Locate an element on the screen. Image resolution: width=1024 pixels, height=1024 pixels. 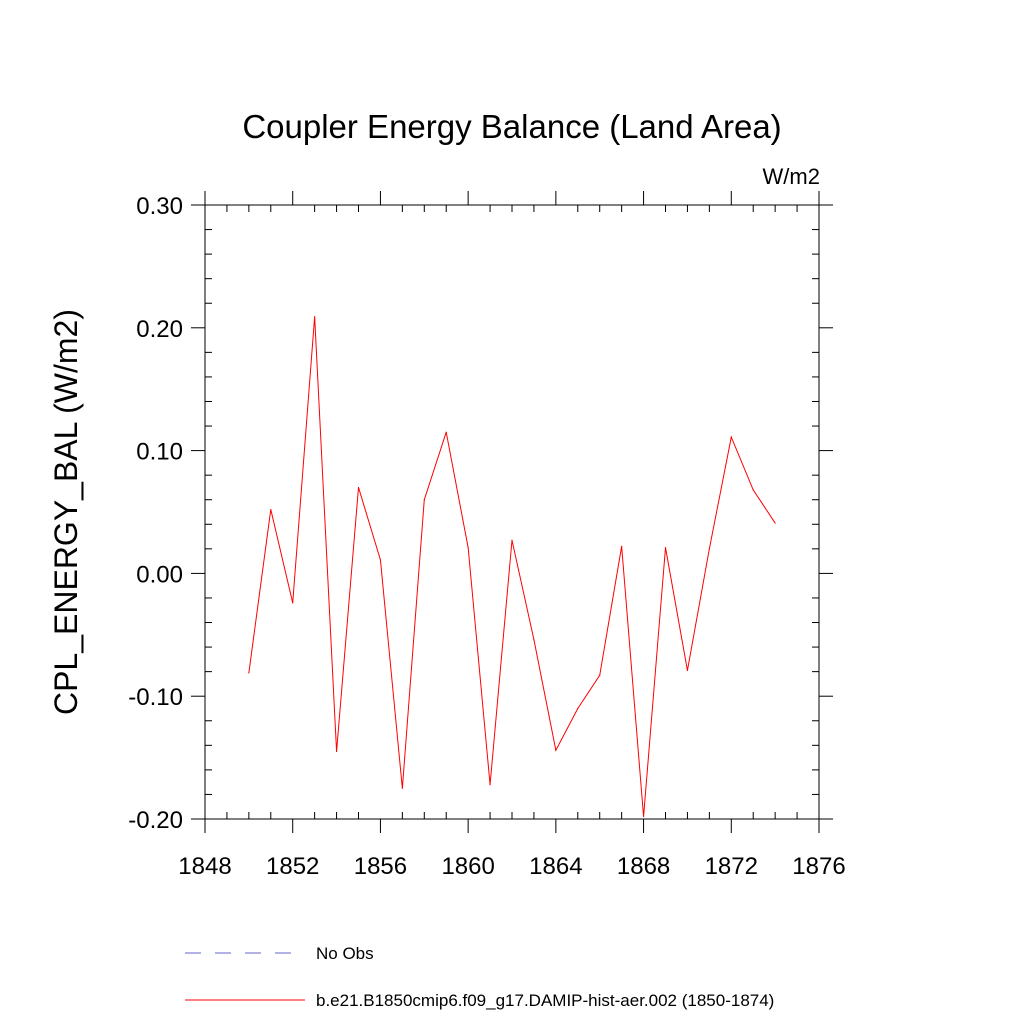
y-tick-label: -0.20 is located at coordinates (155, 820).